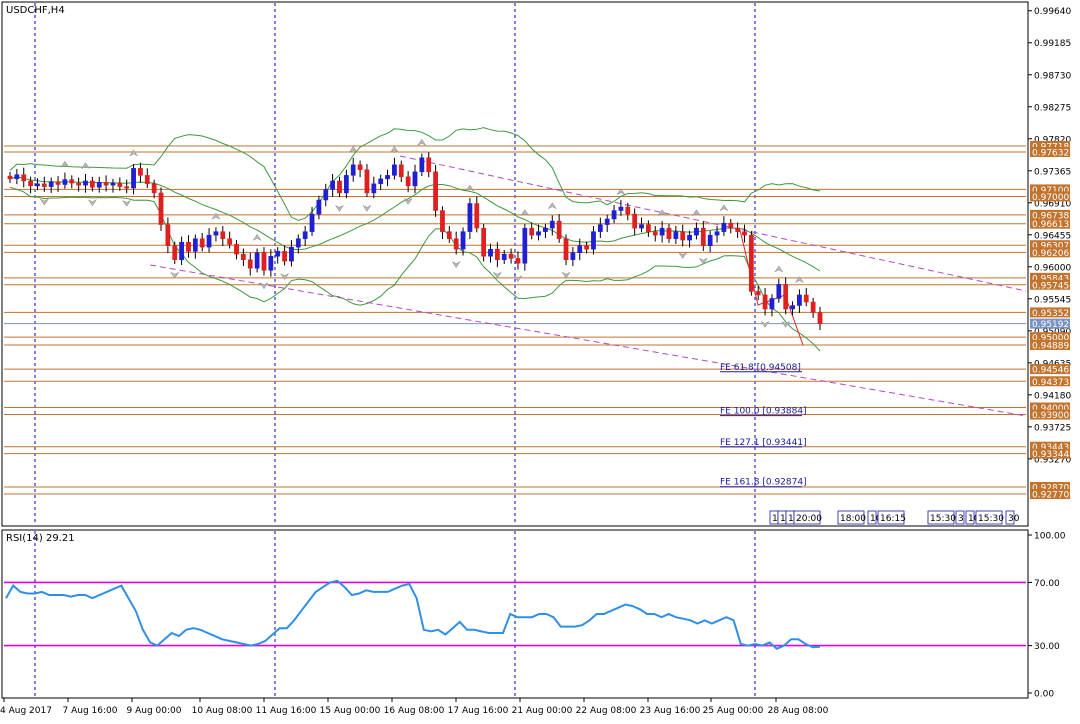 The height and width of the screenshot is (724, 1080). What do you see at coordinates (1052, 44) in the screenshot?
I see `price-tick-label: 0.99185` at bounding box center [1052, 44].